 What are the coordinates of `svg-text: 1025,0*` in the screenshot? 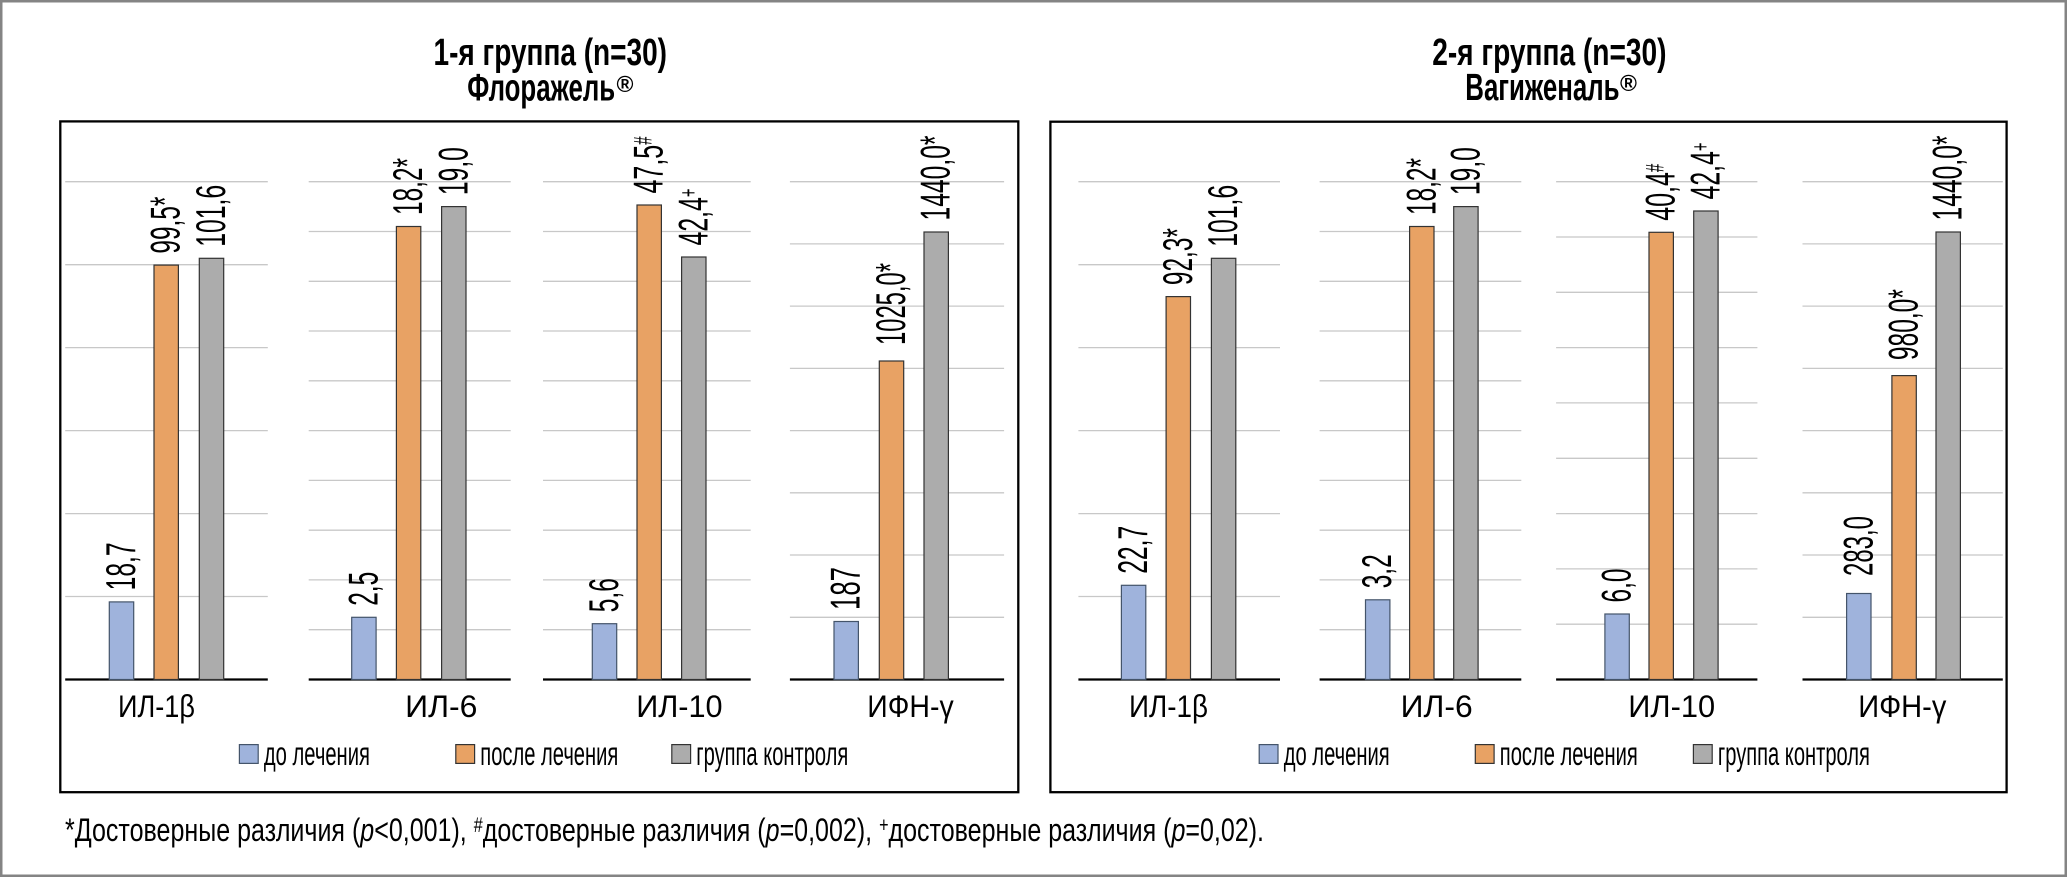 It's located at (890, 304).